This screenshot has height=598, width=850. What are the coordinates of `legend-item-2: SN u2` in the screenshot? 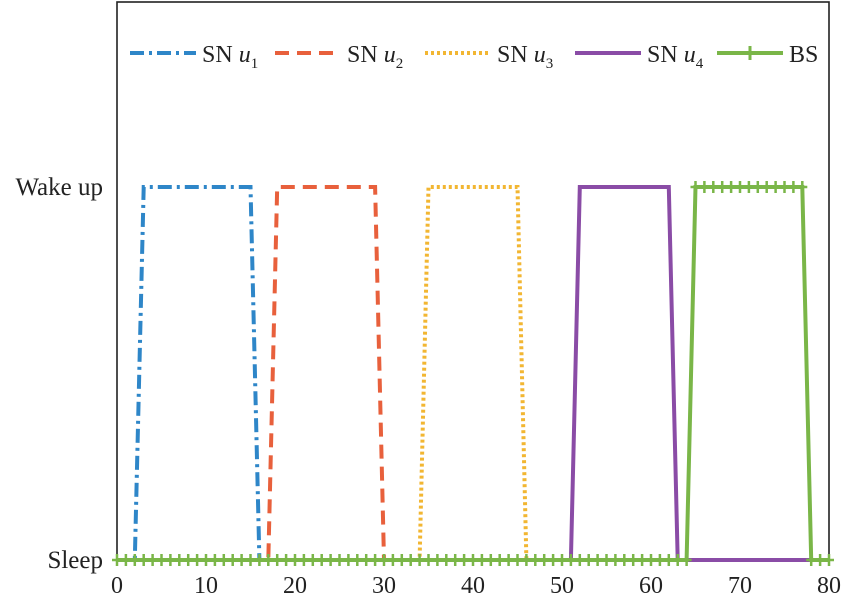 It's located at (339, 57).